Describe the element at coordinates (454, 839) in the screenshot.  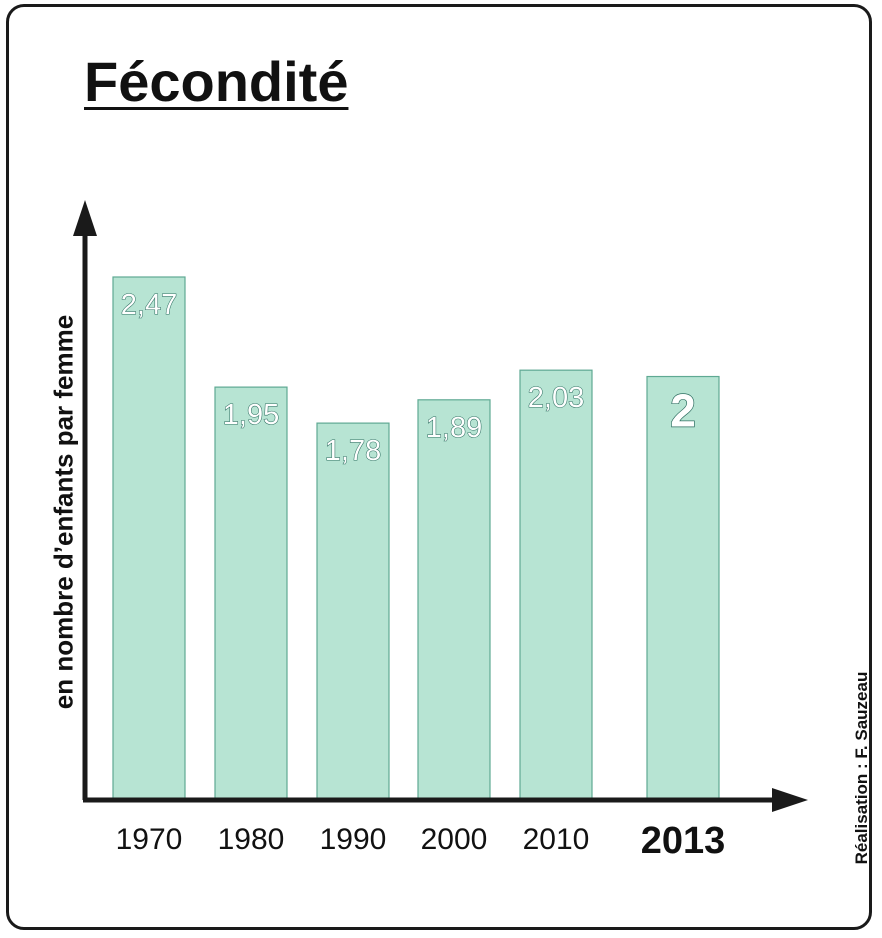
I see `x-tick-2000: 2000` at that location.